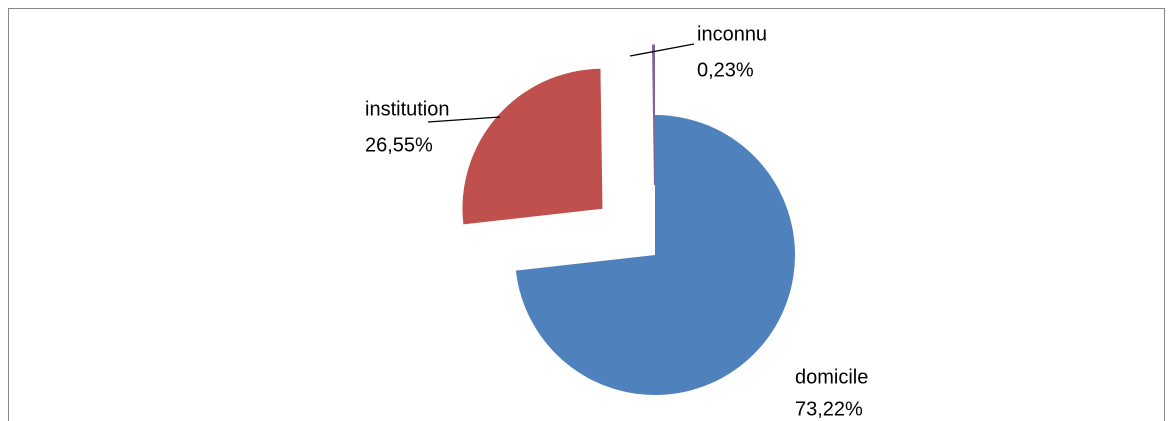 The image size is (1173, 421). What do you see at coordinates (725, 70) in the screenshot?
I see `slice-value-label: 0,23%` at bounding box center [725, 70].